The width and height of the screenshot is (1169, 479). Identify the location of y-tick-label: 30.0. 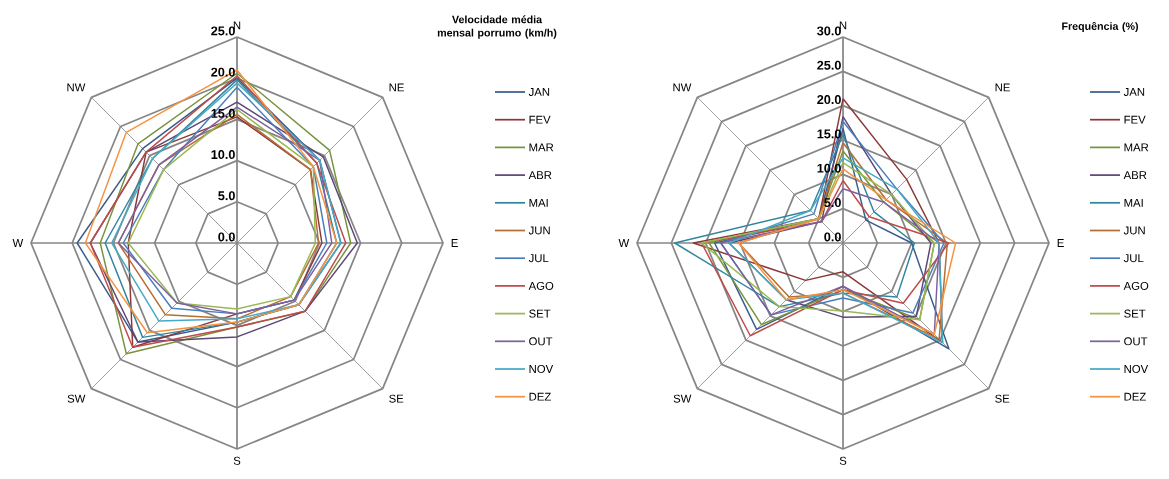
(829, 31).